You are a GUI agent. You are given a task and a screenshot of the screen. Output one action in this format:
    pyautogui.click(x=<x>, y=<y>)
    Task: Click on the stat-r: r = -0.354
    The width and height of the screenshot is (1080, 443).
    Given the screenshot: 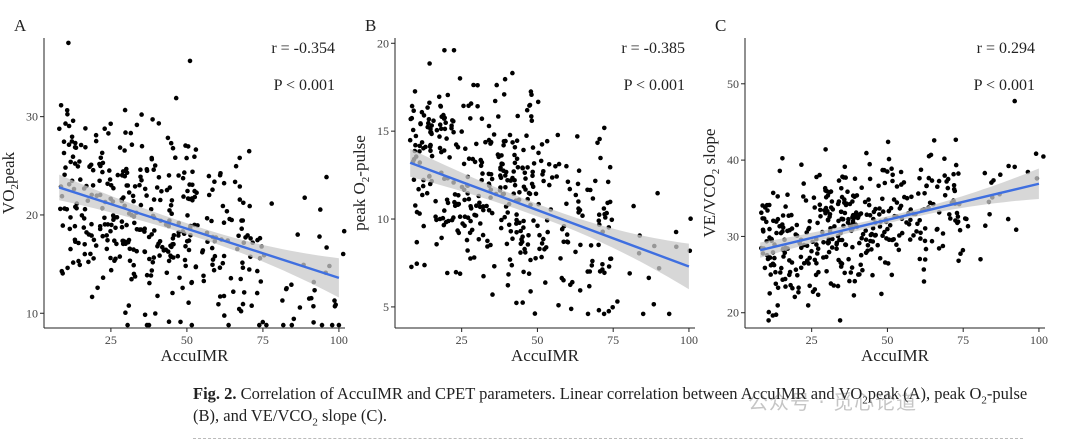 What is the action you would take?
    pyautogui.click(x=303, y=48)
    